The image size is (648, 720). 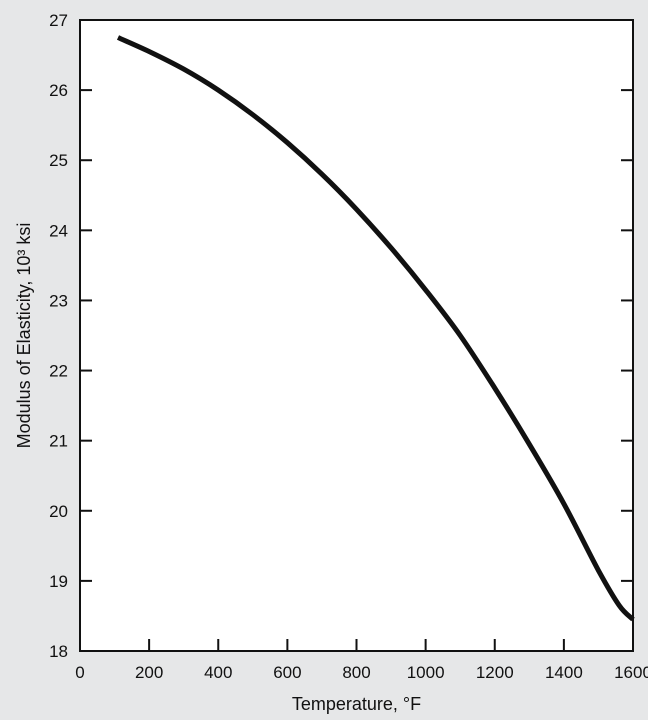 I want to click on x-tick-label: 200, so click(x=149, y=672).